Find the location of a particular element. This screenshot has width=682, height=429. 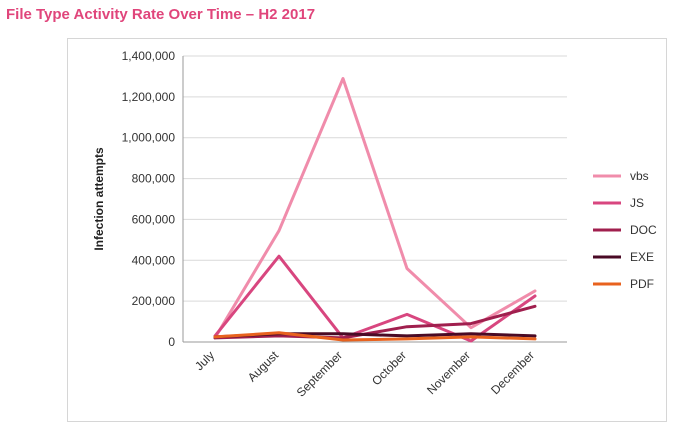

legend-label-js: JS is located at coordinates (637, 203).